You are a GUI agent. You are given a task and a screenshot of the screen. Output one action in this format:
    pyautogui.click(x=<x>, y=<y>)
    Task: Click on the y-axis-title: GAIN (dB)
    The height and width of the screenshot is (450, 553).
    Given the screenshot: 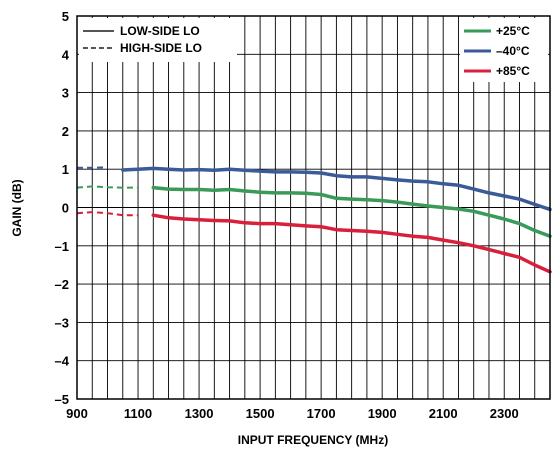 What is the action you would take?
    pyautogui.click(x=17, y=207)
    